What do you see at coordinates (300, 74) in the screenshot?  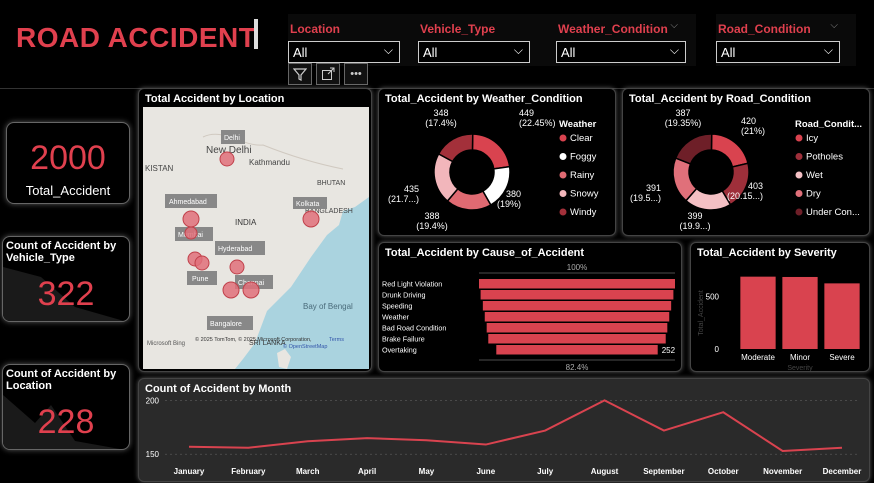 I see `filter-icon` at bounding box center [300, 74].